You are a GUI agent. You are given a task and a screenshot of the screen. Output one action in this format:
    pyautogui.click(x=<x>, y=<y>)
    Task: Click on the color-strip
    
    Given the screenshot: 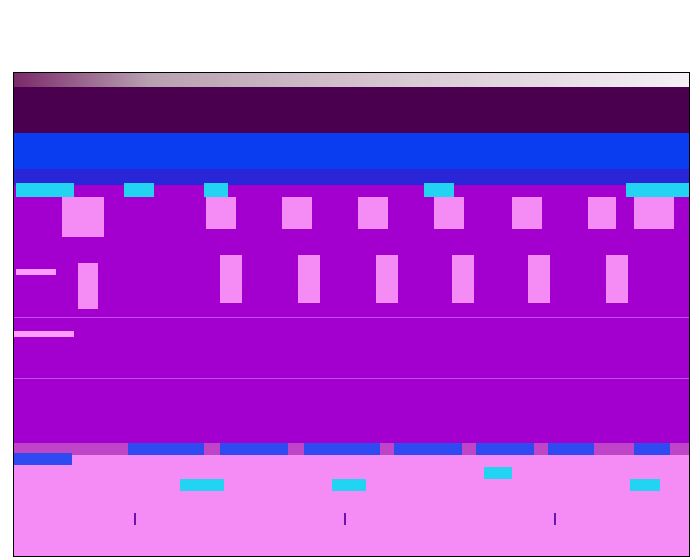 What is the action you would take?
    pyautogui.click(x=351, y=80)
    